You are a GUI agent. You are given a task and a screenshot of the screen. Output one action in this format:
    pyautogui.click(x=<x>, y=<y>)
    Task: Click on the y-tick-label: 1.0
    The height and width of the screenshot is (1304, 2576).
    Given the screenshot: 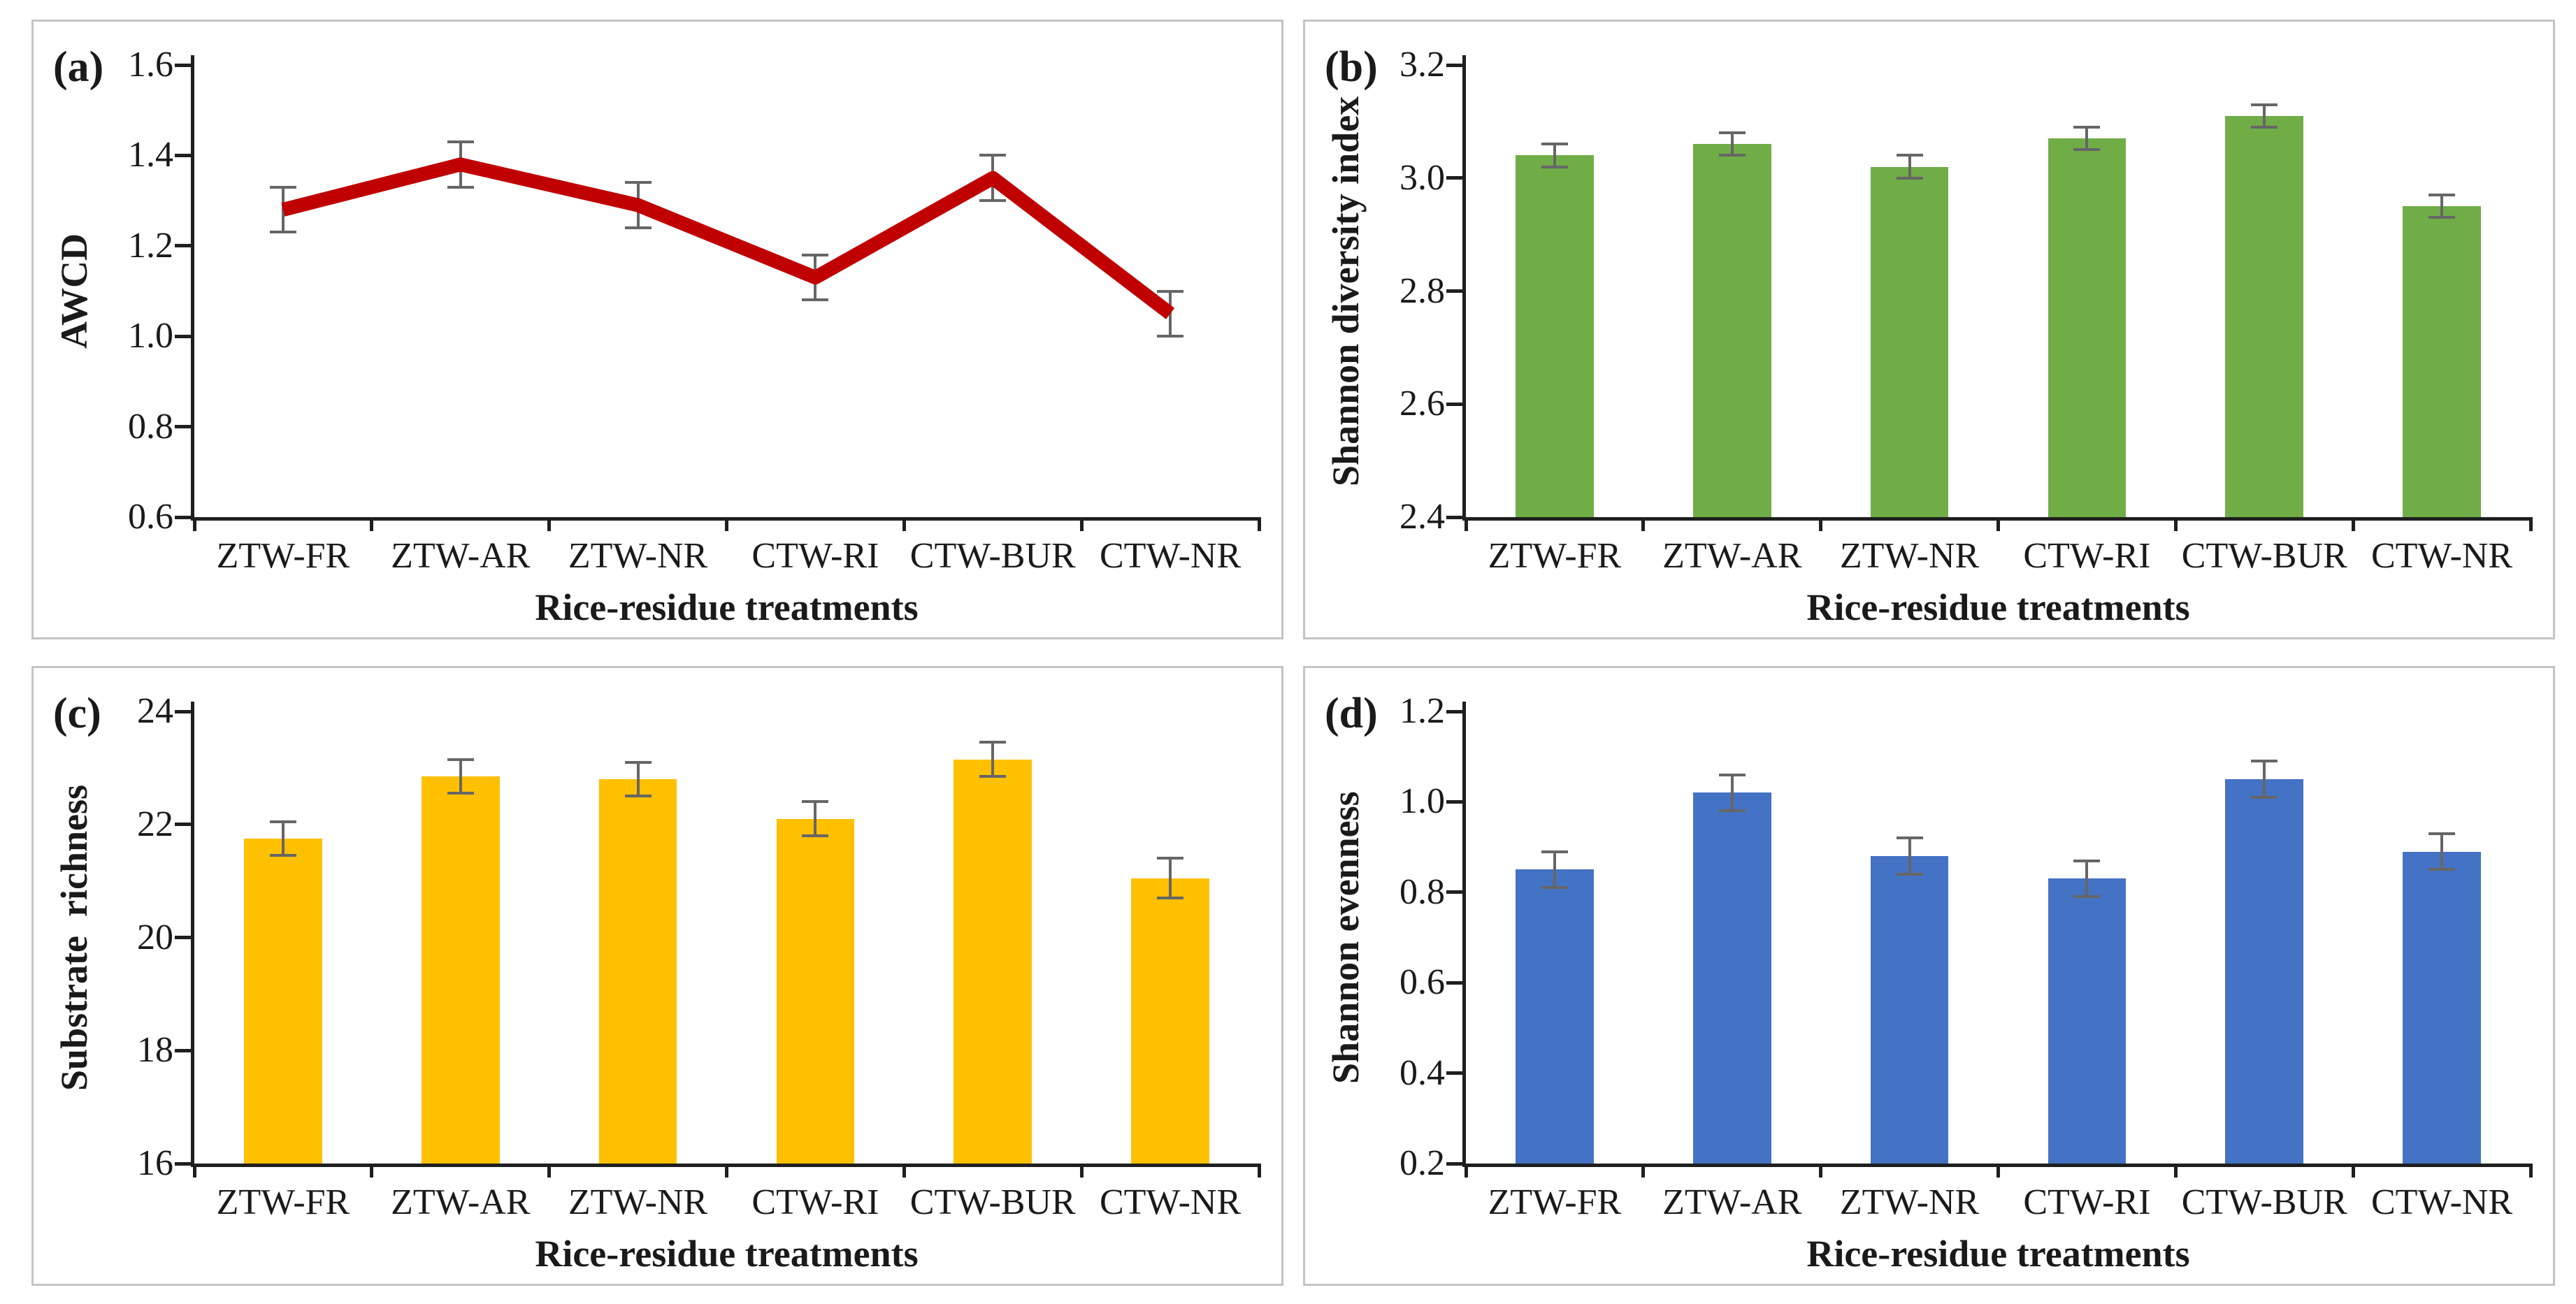 What is the action you would take?
    pyautogui.click(x=1422, y=801)
    